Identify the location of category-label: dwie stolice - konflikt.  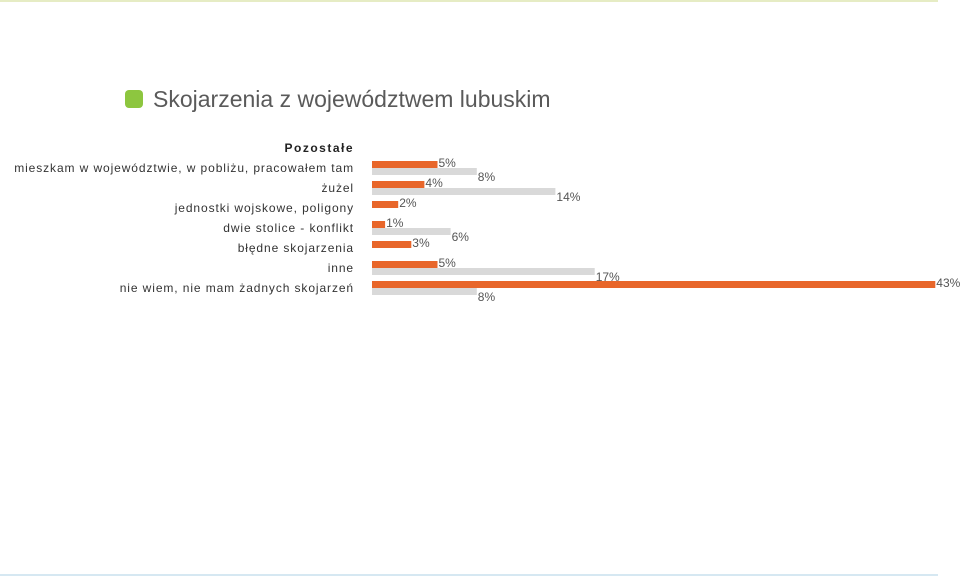
(288, 228).